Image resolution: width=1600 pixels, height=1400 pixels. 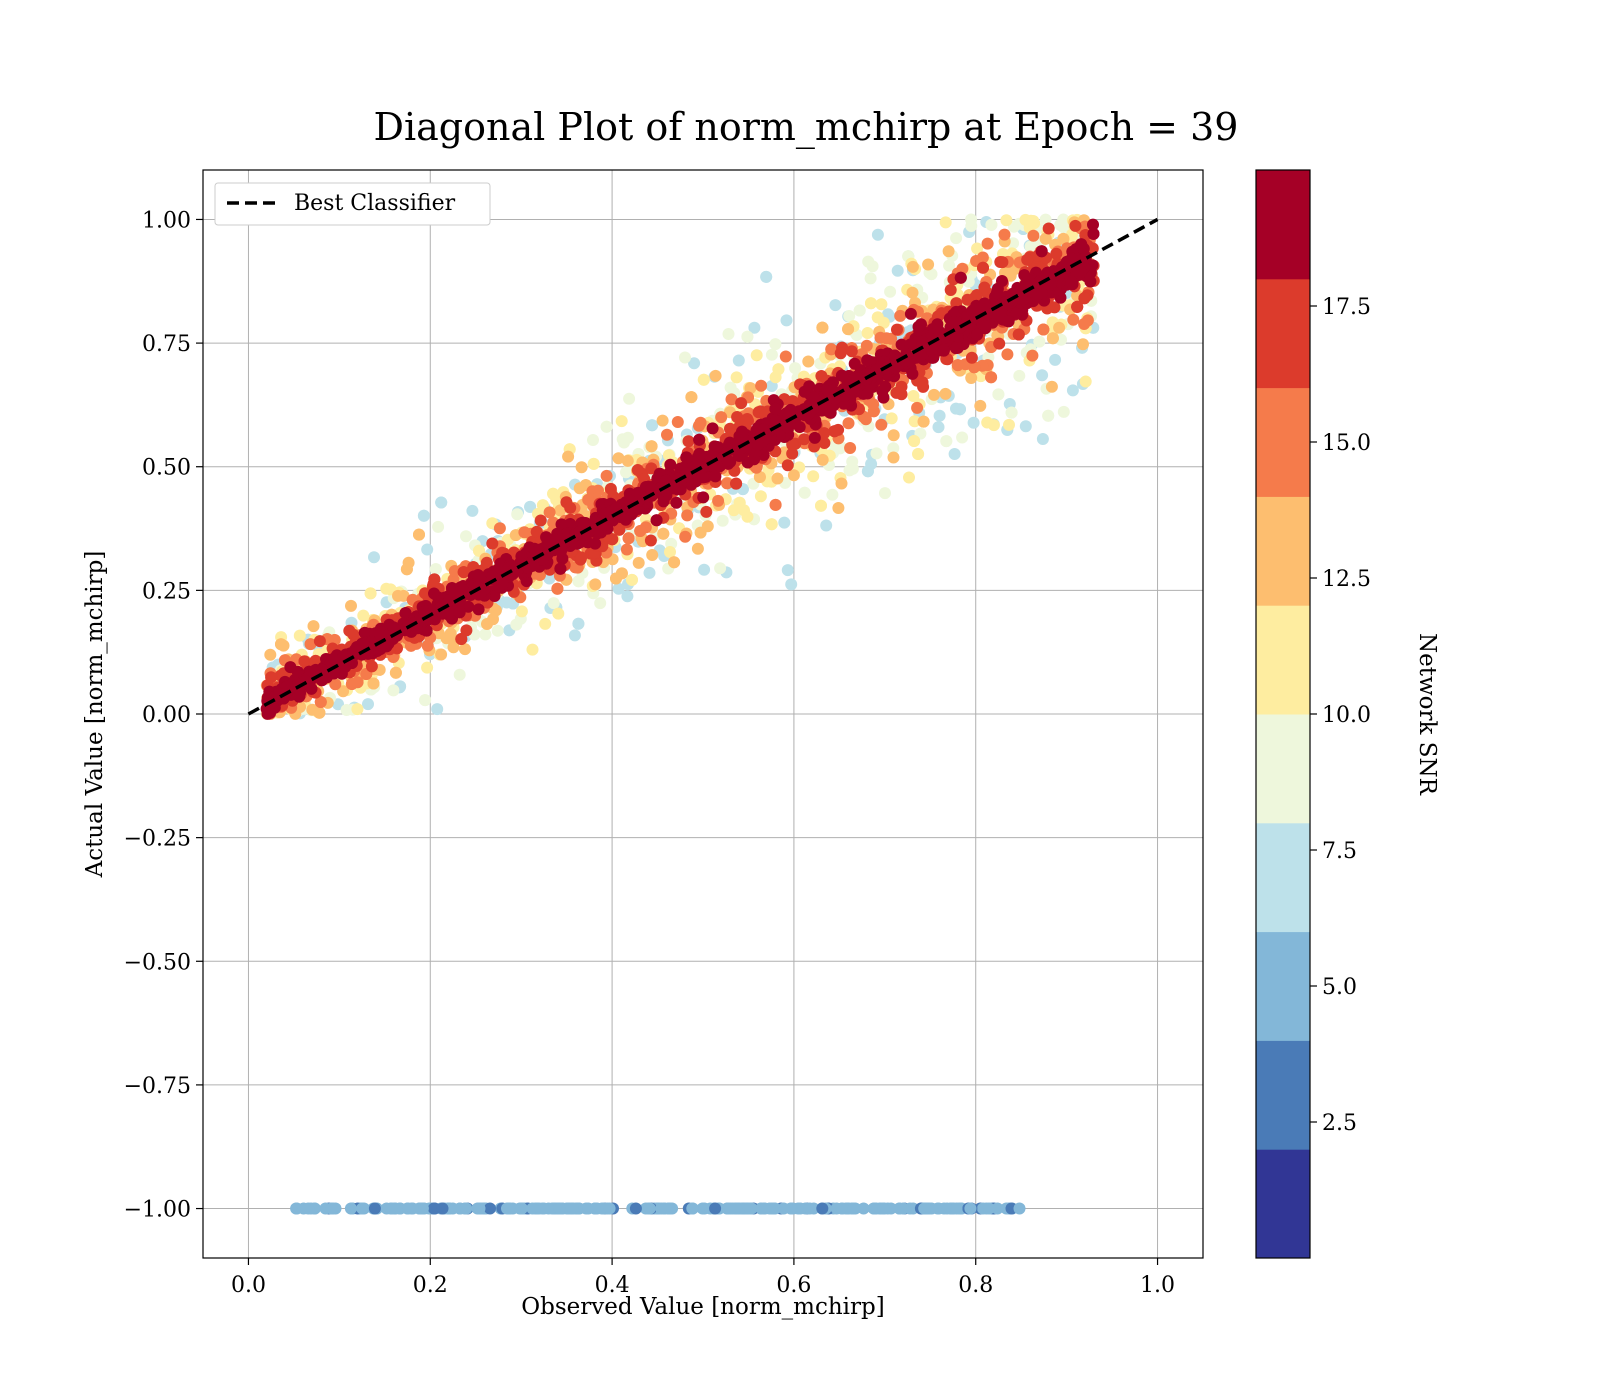 What do you see at coordinates (1157, 1285) in the screenshot?
I see `x-tick-label: 1.0` at bounding box center [1157, 1285].